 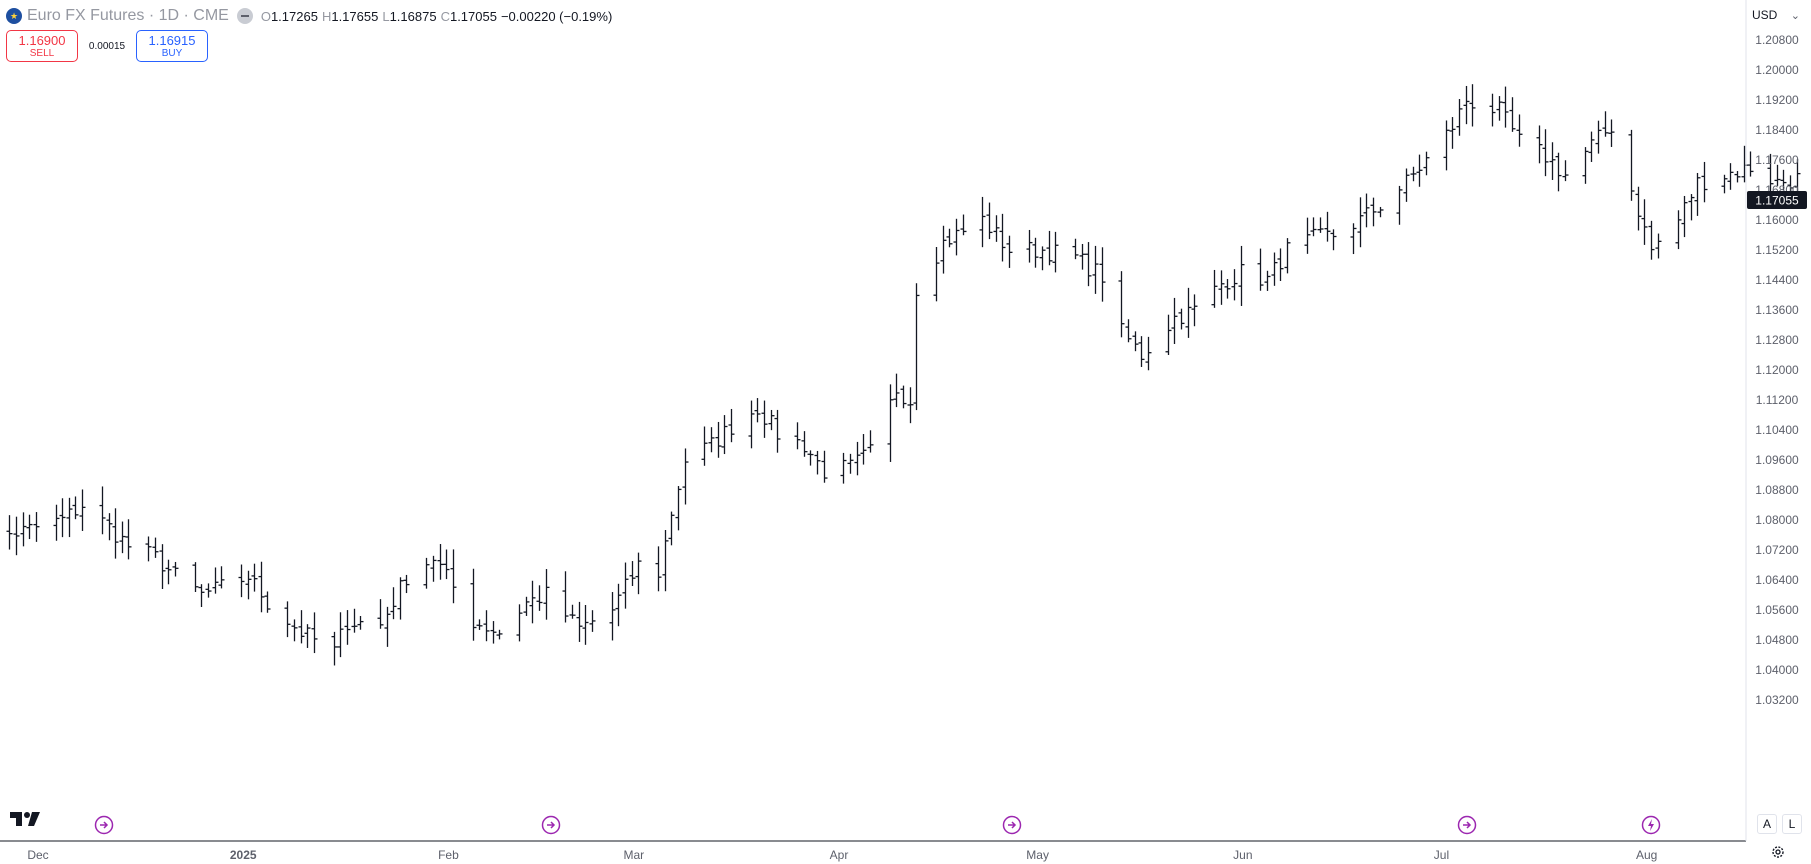 What do you see at coordinates (1792, 824) in the screenshot?
I see `log-scale-button: L` at bounding box center [1792, 824].